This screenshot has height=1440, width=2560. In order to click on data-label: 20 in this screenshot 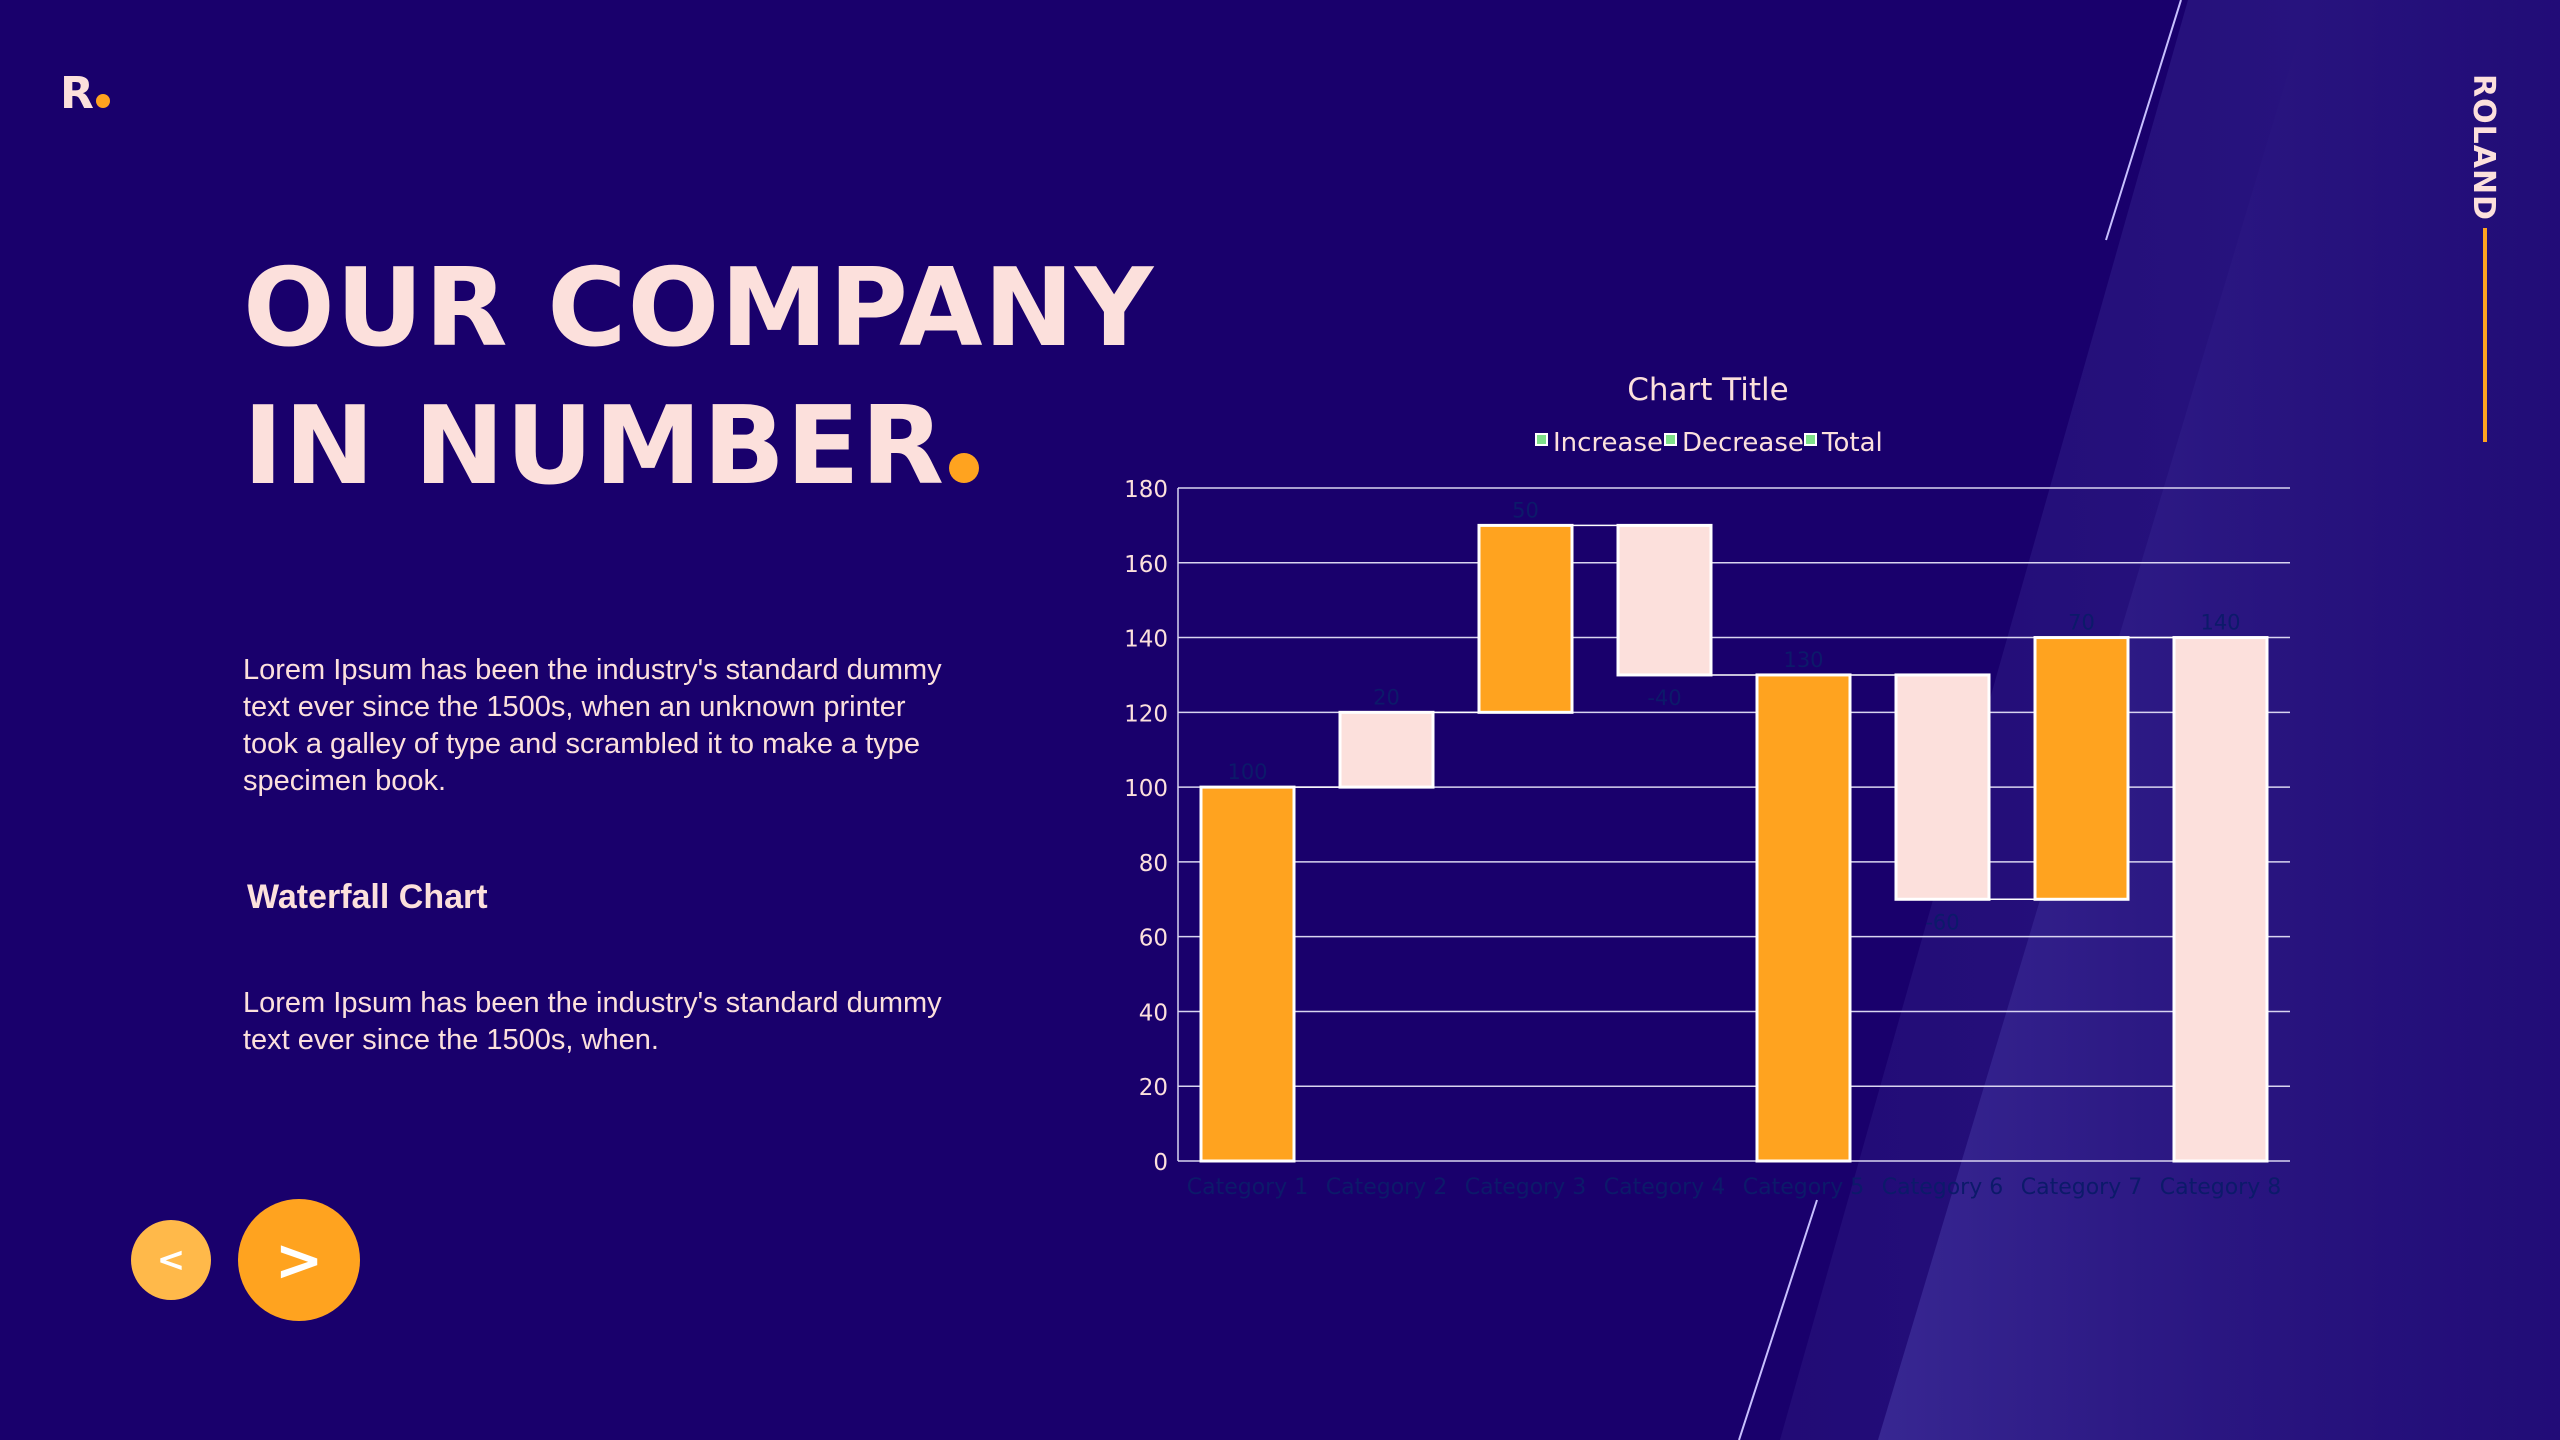, I will do `click(1386, 697)`.